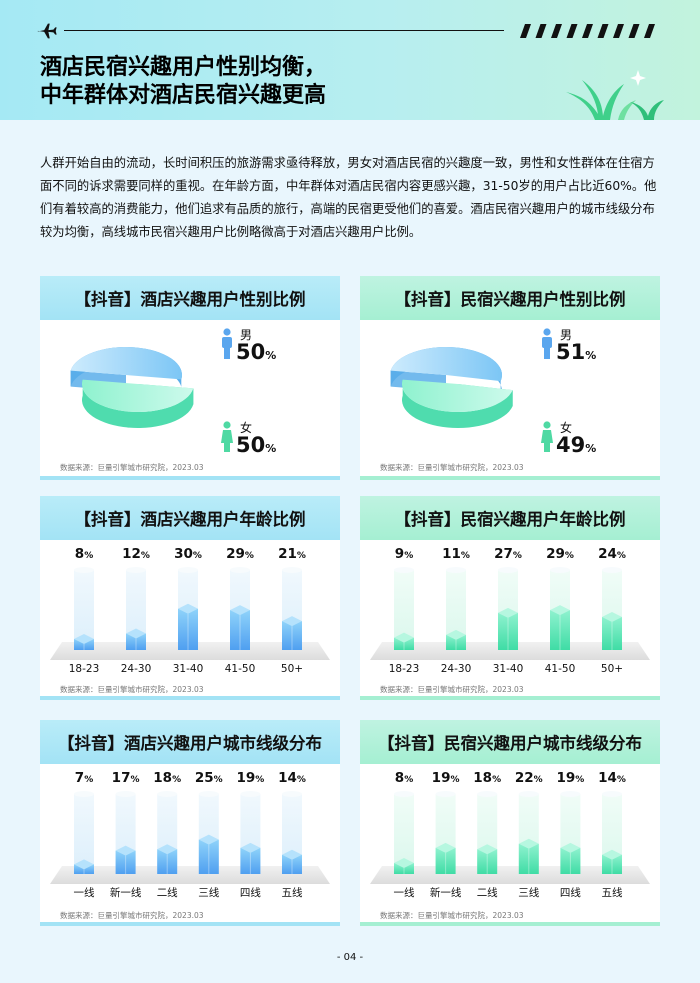 This screenshot has width=700, height=983. What do you see at coordinates (508, 669) in the screenshot?
I see `category-label: 31-40` at bounding box center [508, 669].